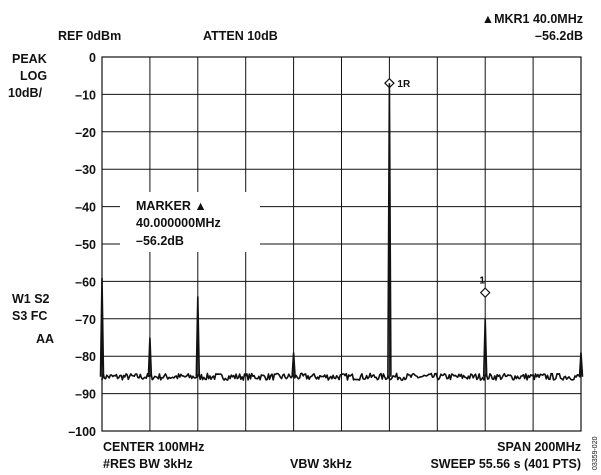  I want to click on detector-label: PEAK, so click(29, 59).